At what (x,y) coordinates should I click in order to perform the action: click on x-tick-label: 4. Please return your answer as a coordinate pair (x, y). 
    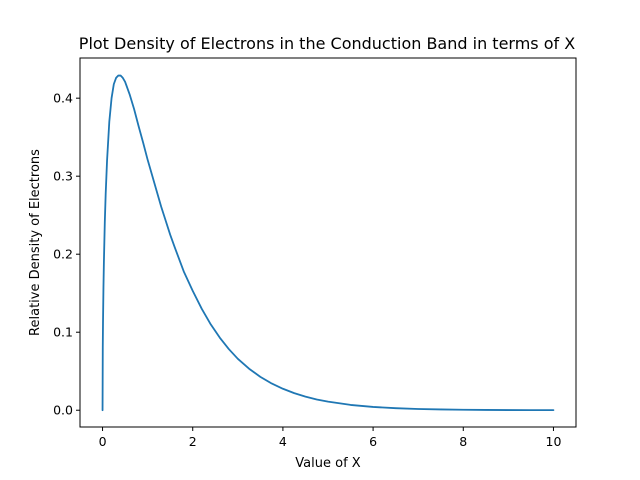
    Looking at the image, I should click on (283, 441).